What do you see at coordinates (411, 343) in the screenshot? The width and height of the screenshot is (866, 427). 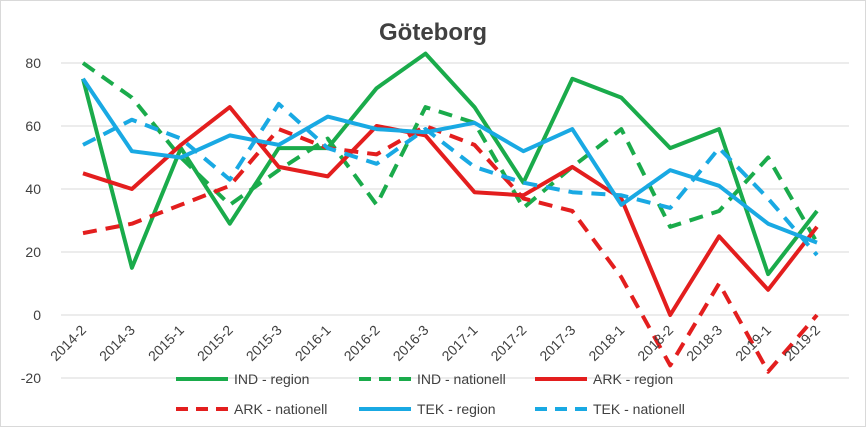 I see `x-tick-label: 2016-3` at bounding box center [411, 343].